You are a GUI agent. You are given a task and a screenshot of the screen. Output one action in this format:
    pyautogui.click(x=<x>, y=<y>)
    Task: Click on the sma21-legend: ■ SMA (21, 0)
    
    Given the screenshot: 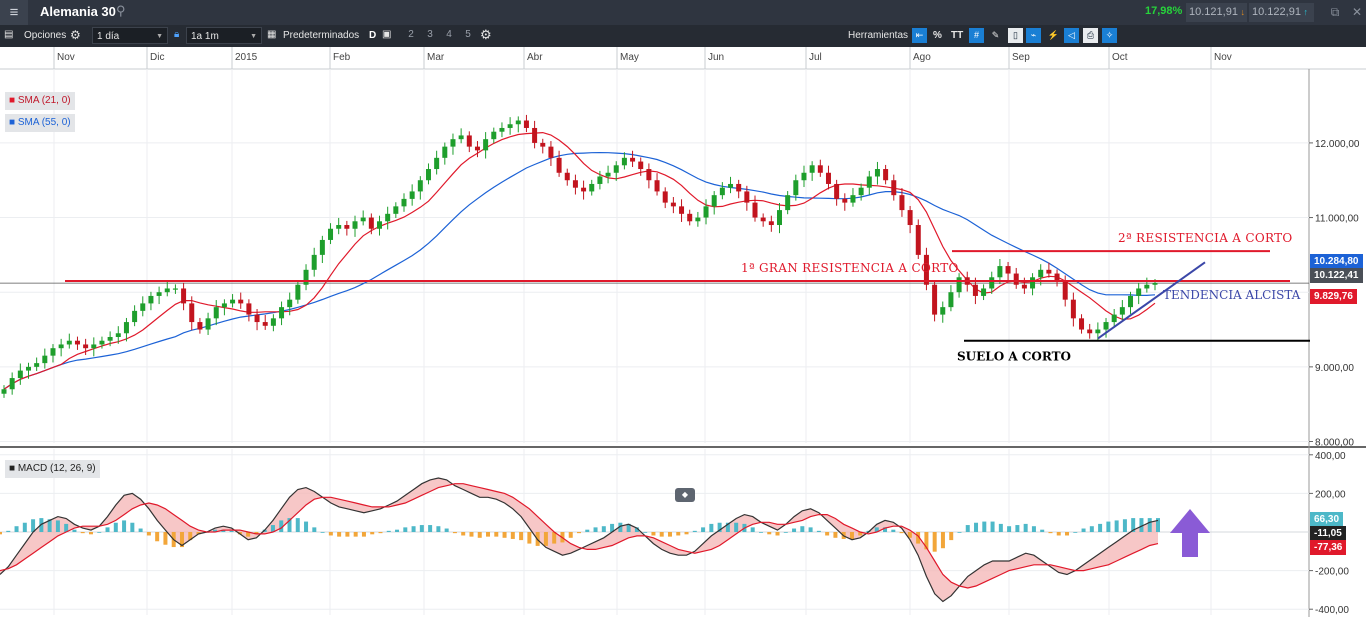 What is the action you would take?
    pyautogui.click(x=40, y=101)
    